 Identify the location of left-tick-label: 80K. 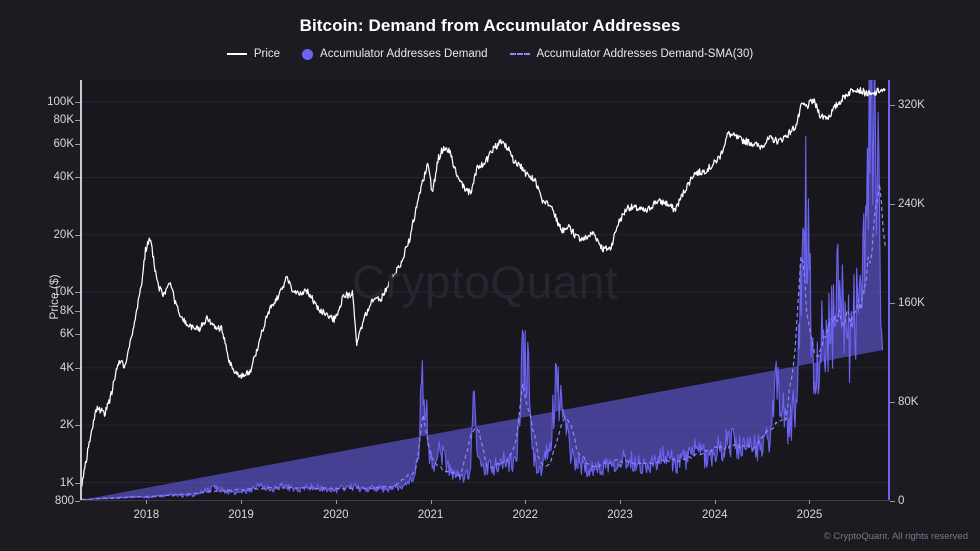
(63, 120).